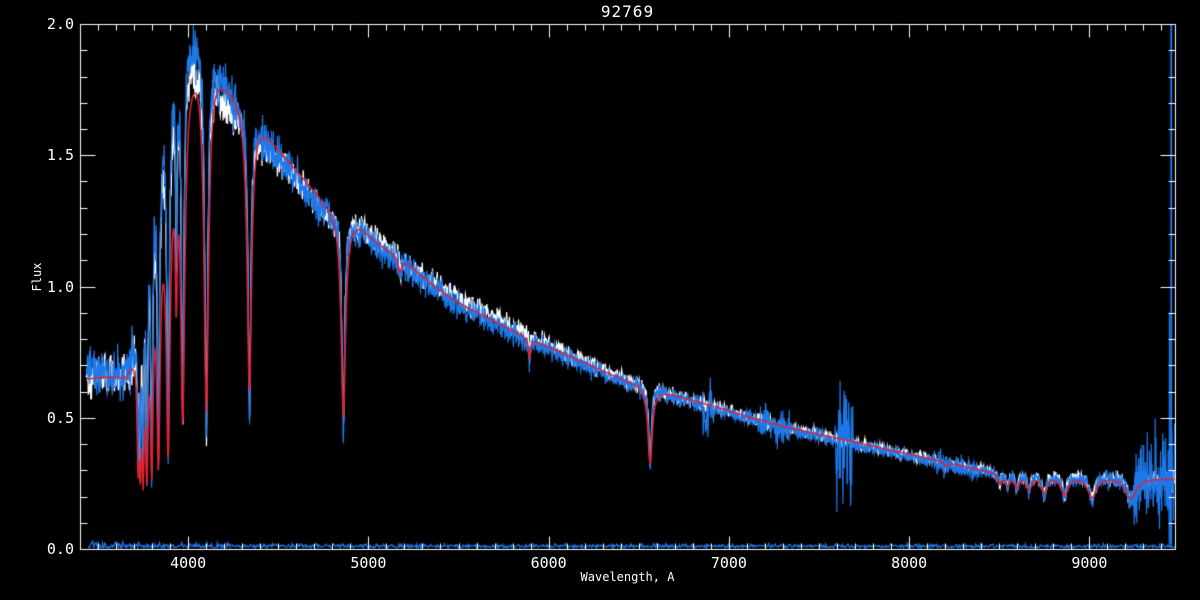 This screenshot has width=1200, height=600. I want to click on y-tick-label: 1.5, so click(60, 155).